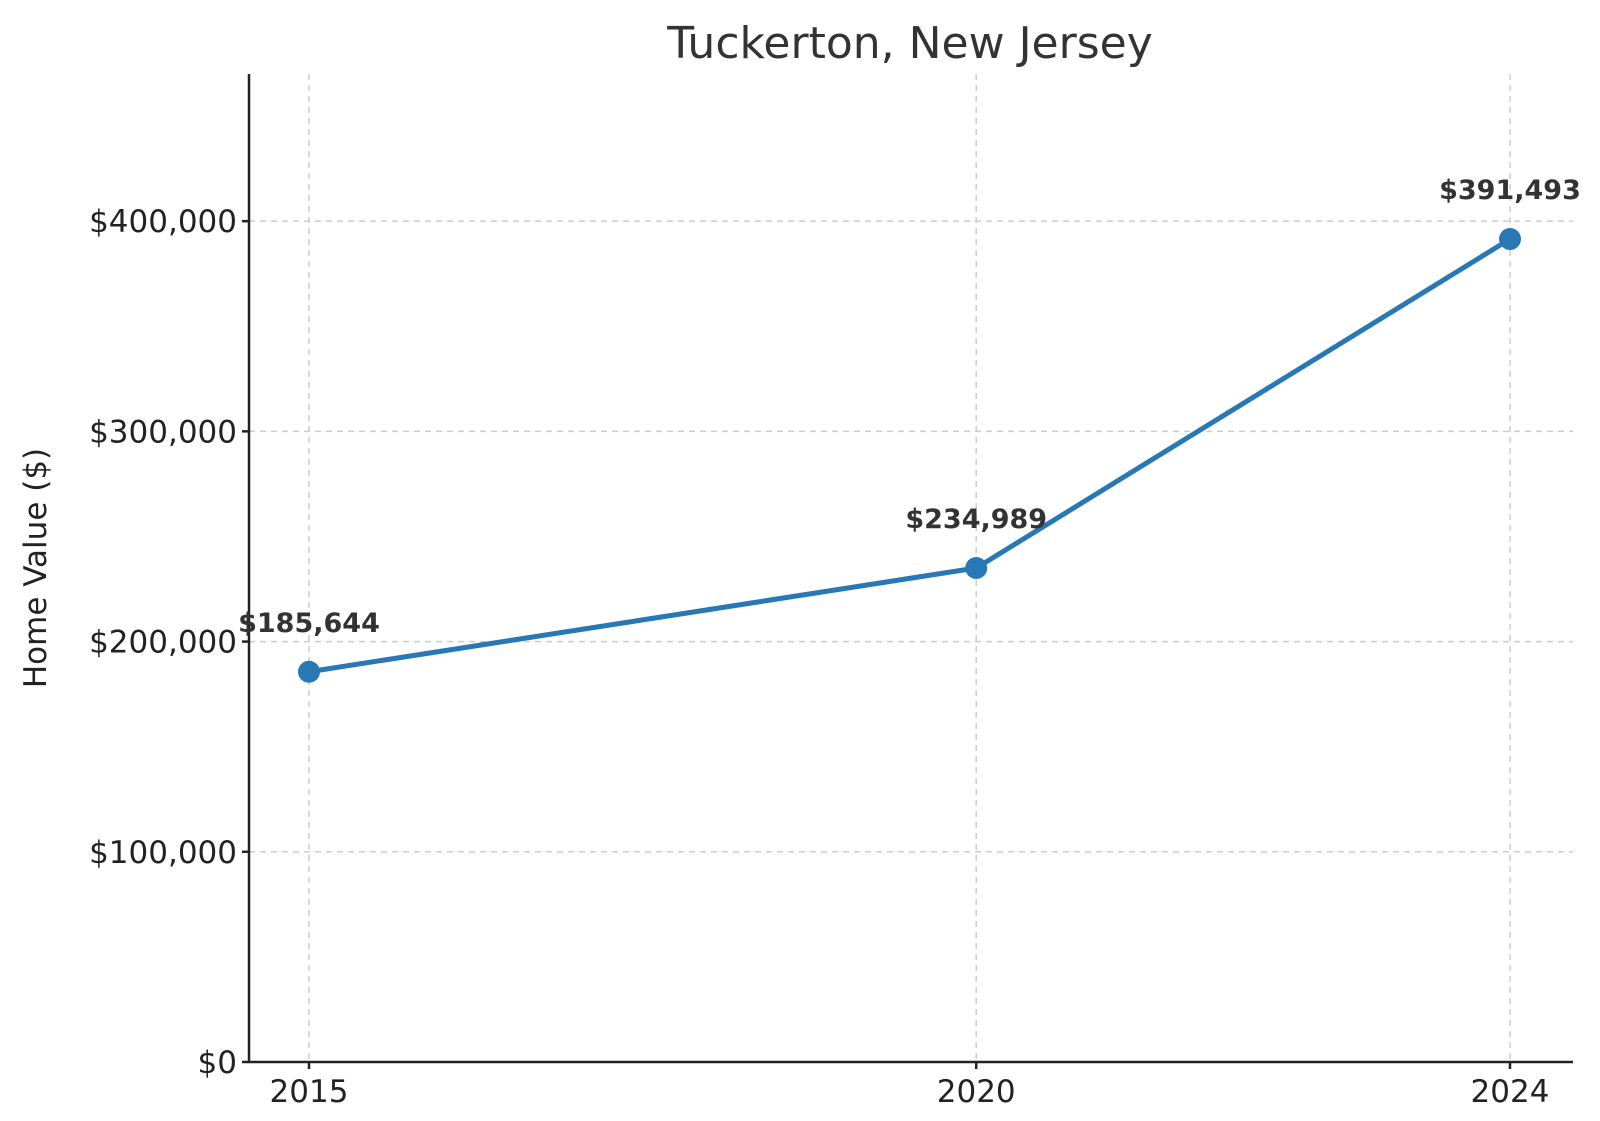  What do you see at coordinates (217, 1063) in the screenshot?
I see `y-tick-label: $0` at bounding box center [217, 1063].